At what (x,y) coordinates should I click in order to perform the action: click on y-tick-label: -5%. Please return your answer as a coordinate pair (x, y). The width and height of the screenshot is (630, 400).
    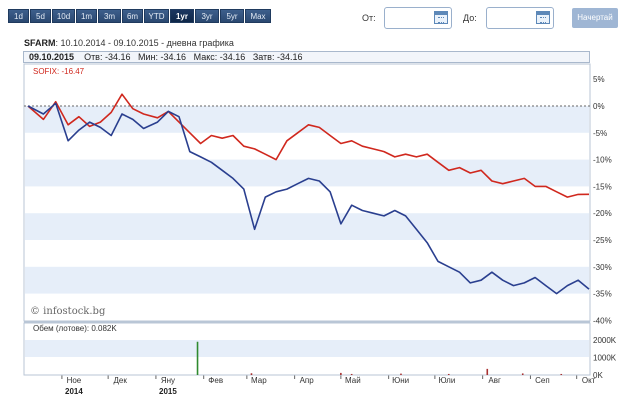
    Looking at the image, I should click on (600, 133).